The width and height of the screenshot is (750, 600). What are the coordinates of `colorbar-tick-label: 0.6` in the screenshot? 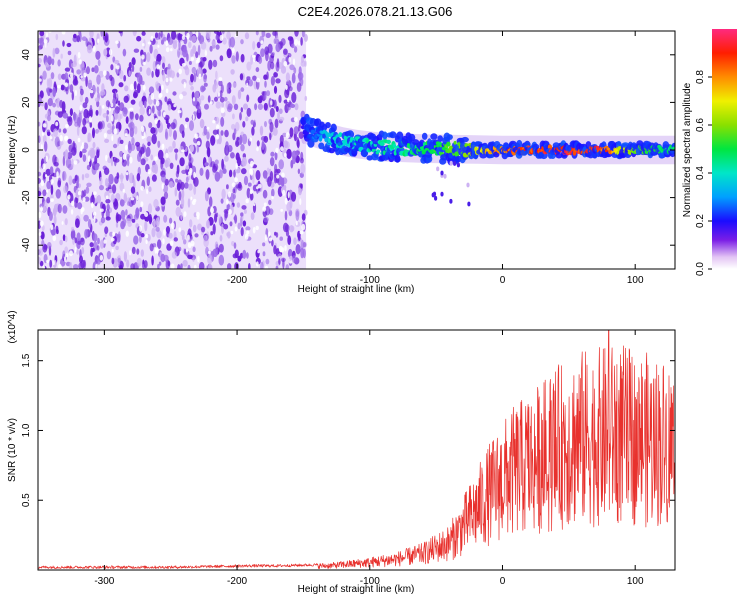 It's located at (700, 125).